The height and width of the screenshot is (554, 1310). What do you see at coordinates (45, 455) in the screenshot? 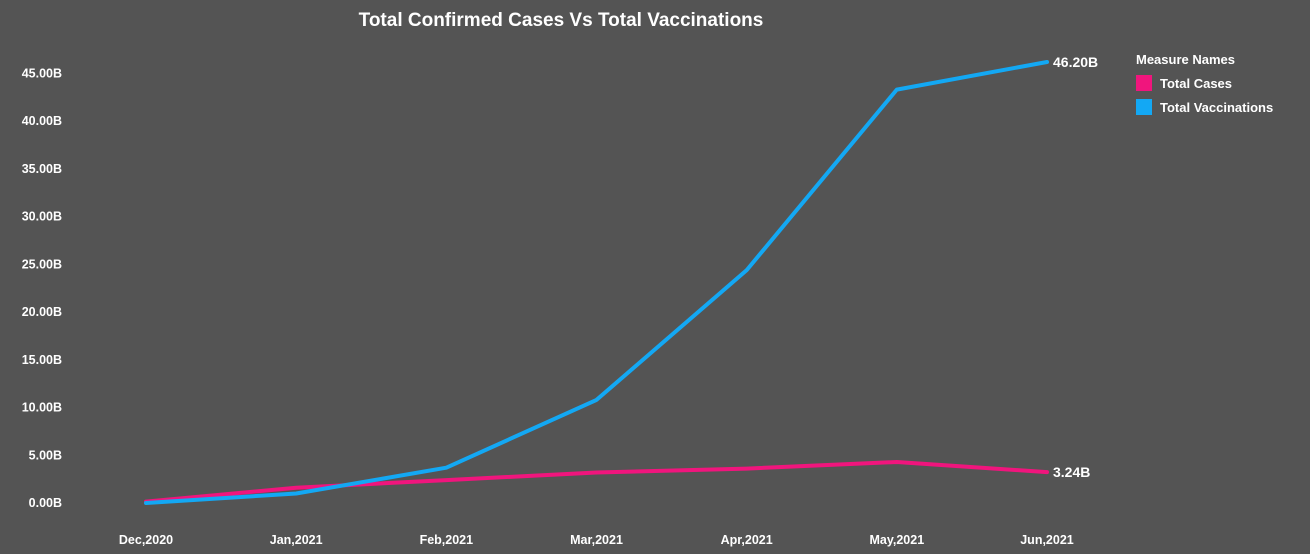
I see `y-tick-label: 5.00B` at bounding box center [45, 455].